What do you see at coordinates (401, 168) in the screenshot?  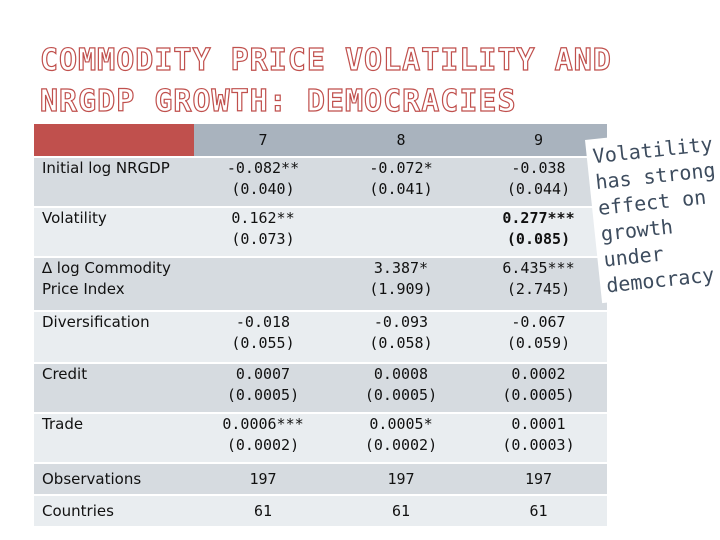 I see `coefficient: -0.072*` at bounding box center [401, 168].